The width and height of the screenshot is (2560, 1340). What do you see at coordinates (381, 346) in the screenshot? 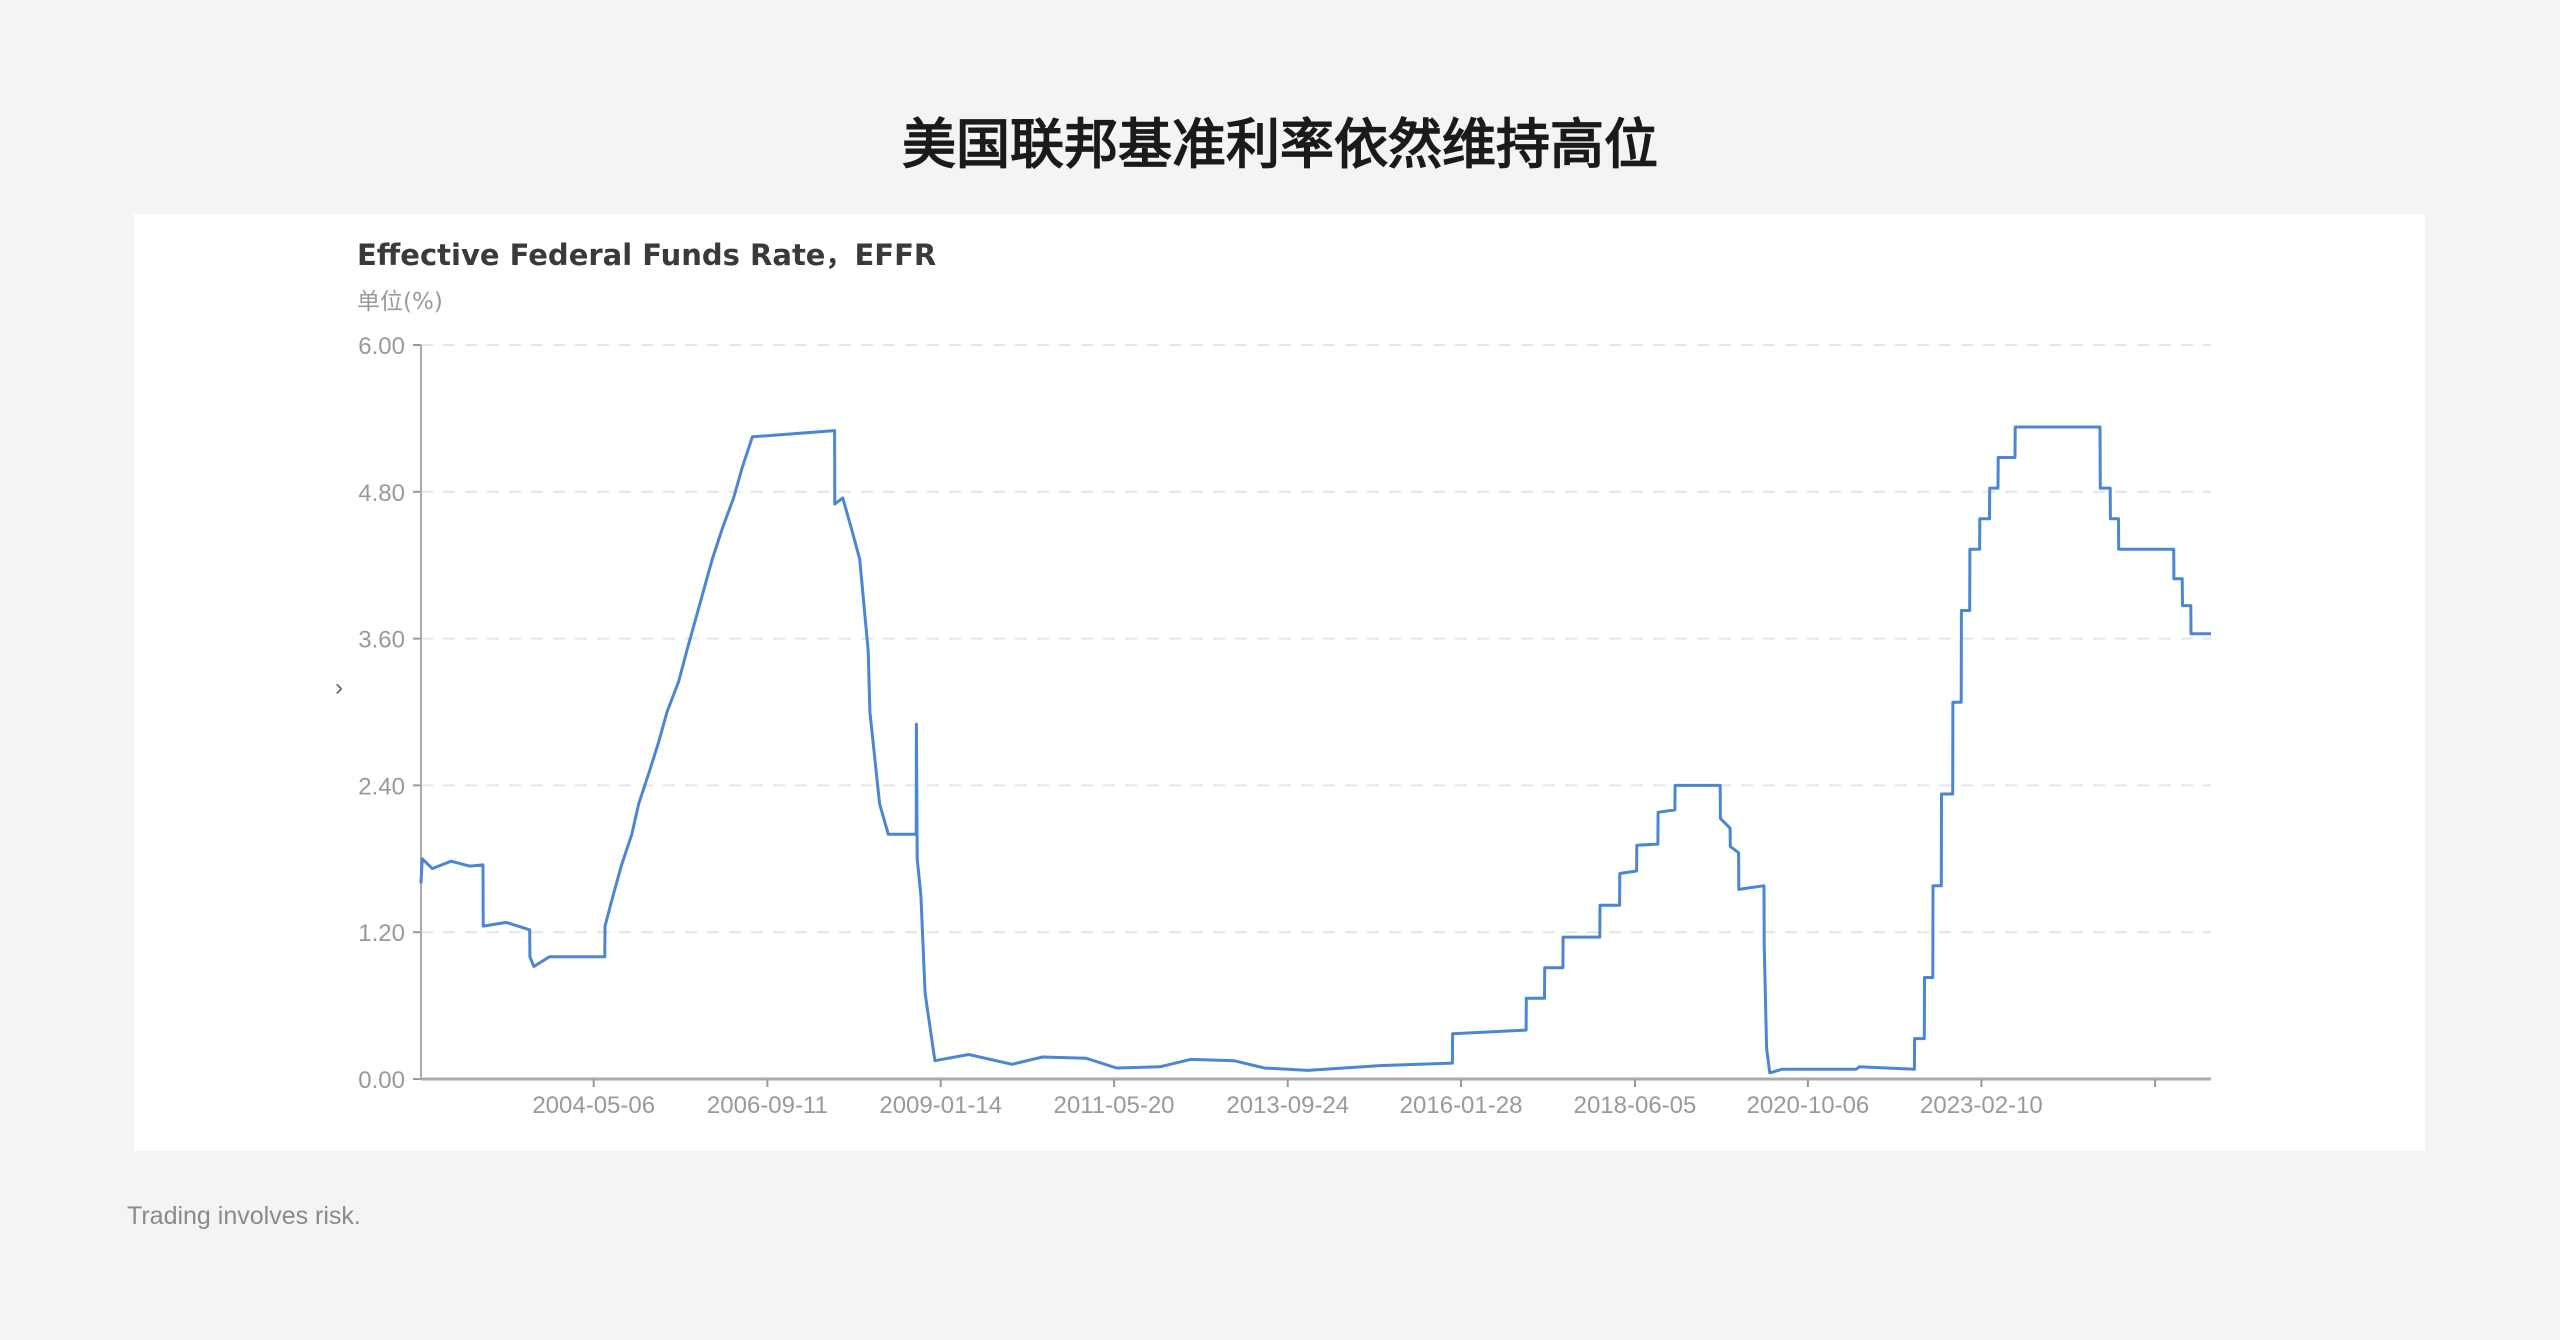
I see `y-tick-label: 6.00` at bounding box center [381, 346].